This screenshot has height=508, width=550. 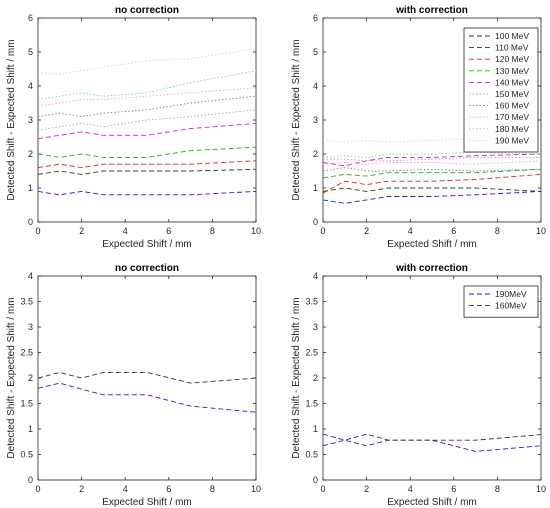 I want to click on legend-label: 160 MeV, so click(x=512, y=106).